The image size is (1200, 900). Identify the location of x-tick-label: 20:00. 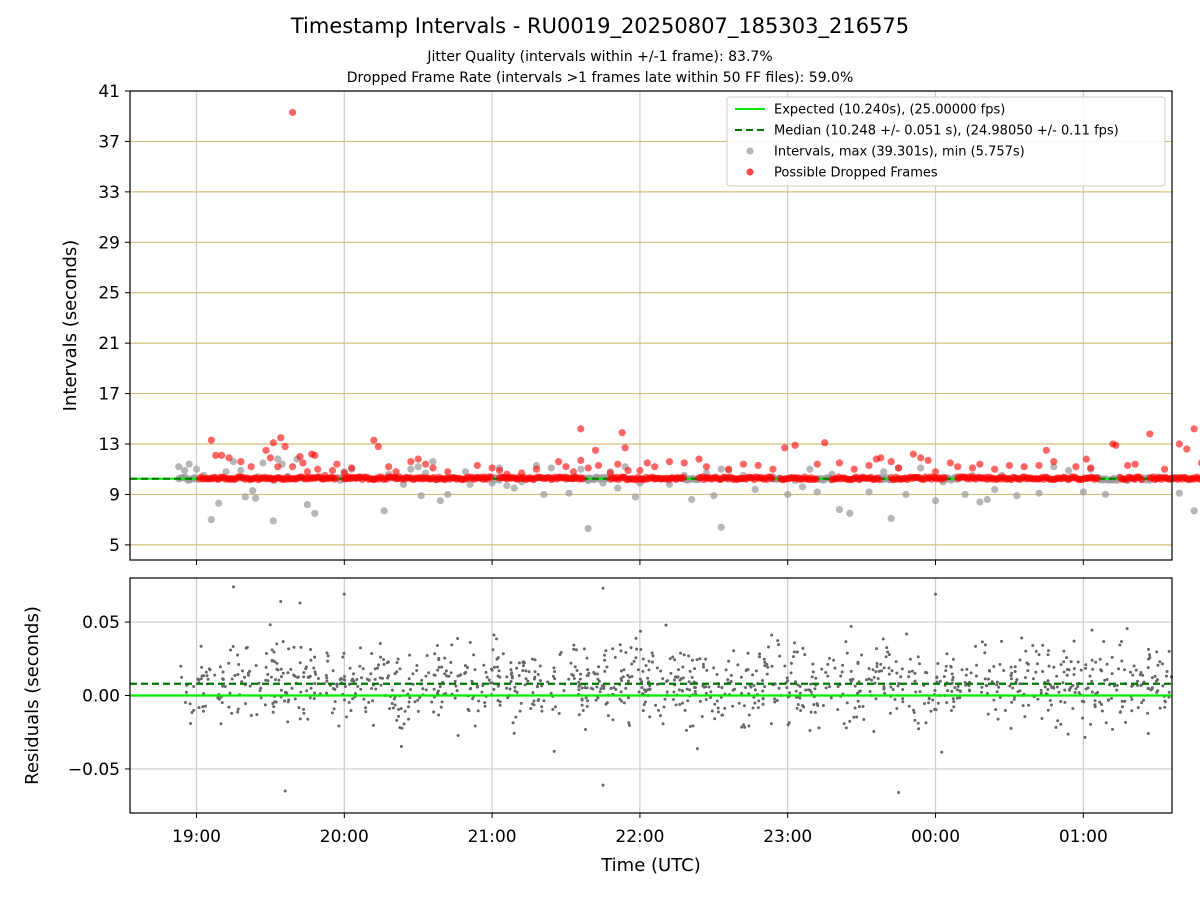
(344, 837).